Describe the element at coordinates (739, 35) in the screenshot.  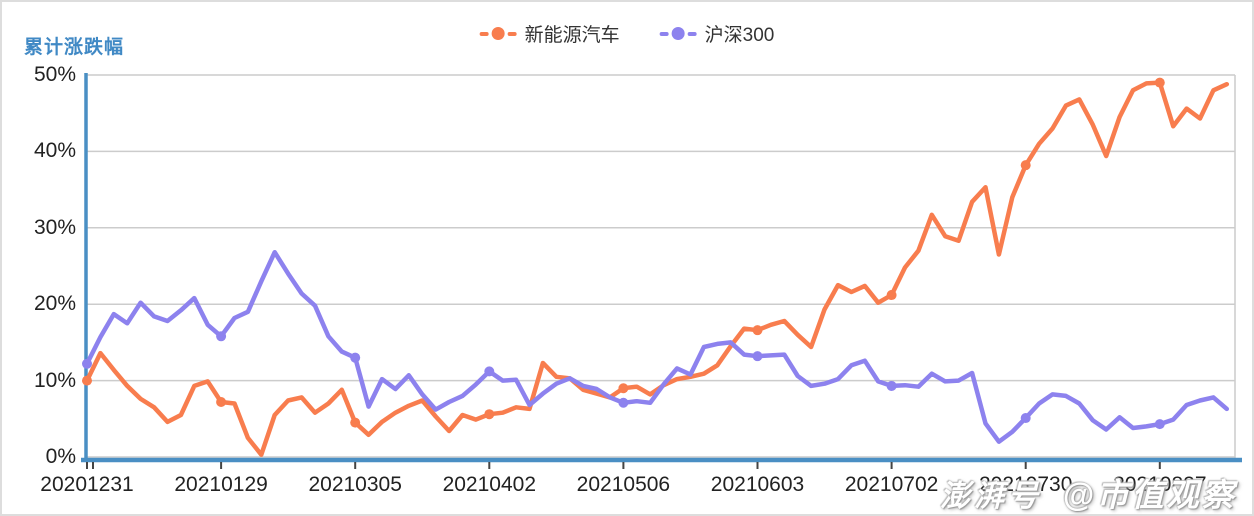
I see `legend-label-csi300: 沪深300` at that location.